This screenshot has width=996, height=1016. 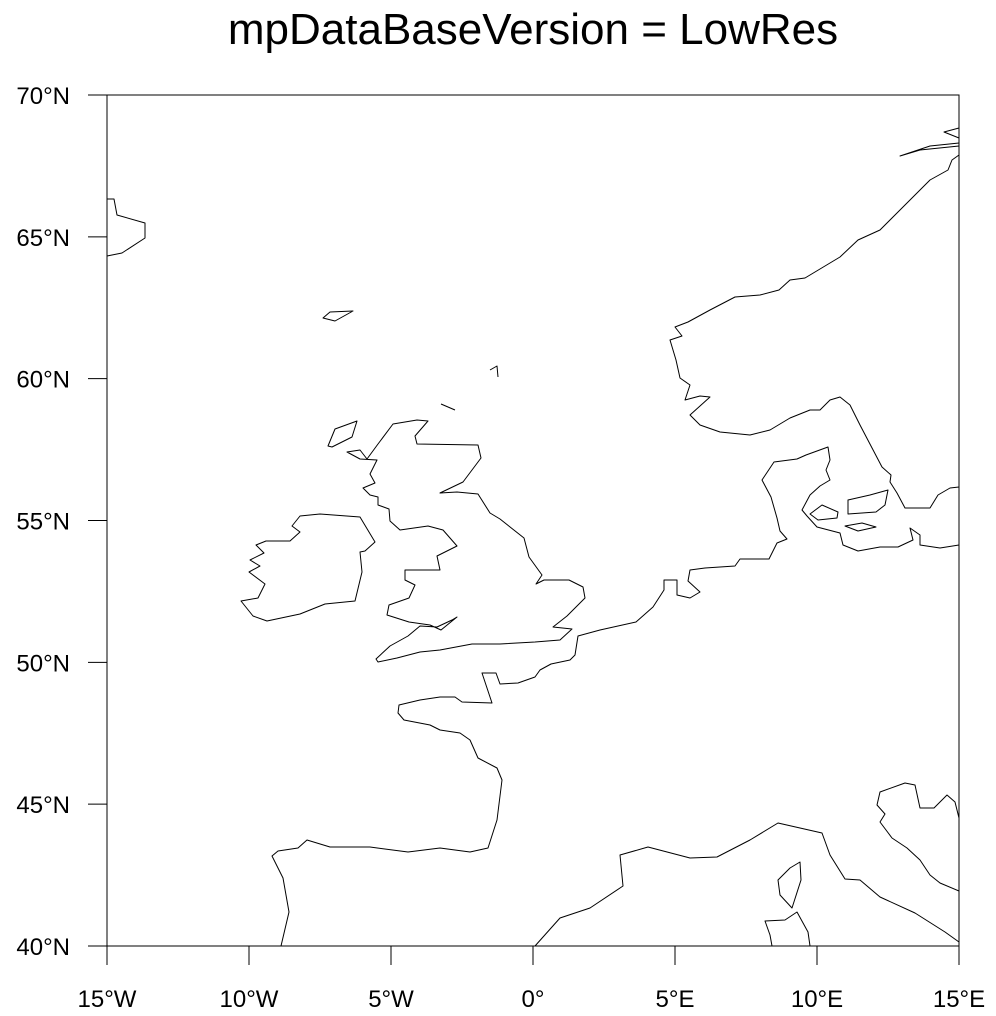 What do you see at coordinates (43, 238) in the screenshot?
I see `y-tick-label: 65°N` at bounding box center [43, 238].